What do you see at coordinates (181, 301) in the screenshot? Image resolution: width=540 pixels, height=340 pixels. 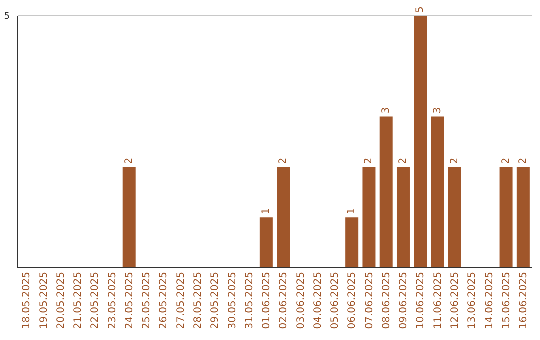 I see `x-tick-label: 27.05.2025` at bounding box center [181, 301].